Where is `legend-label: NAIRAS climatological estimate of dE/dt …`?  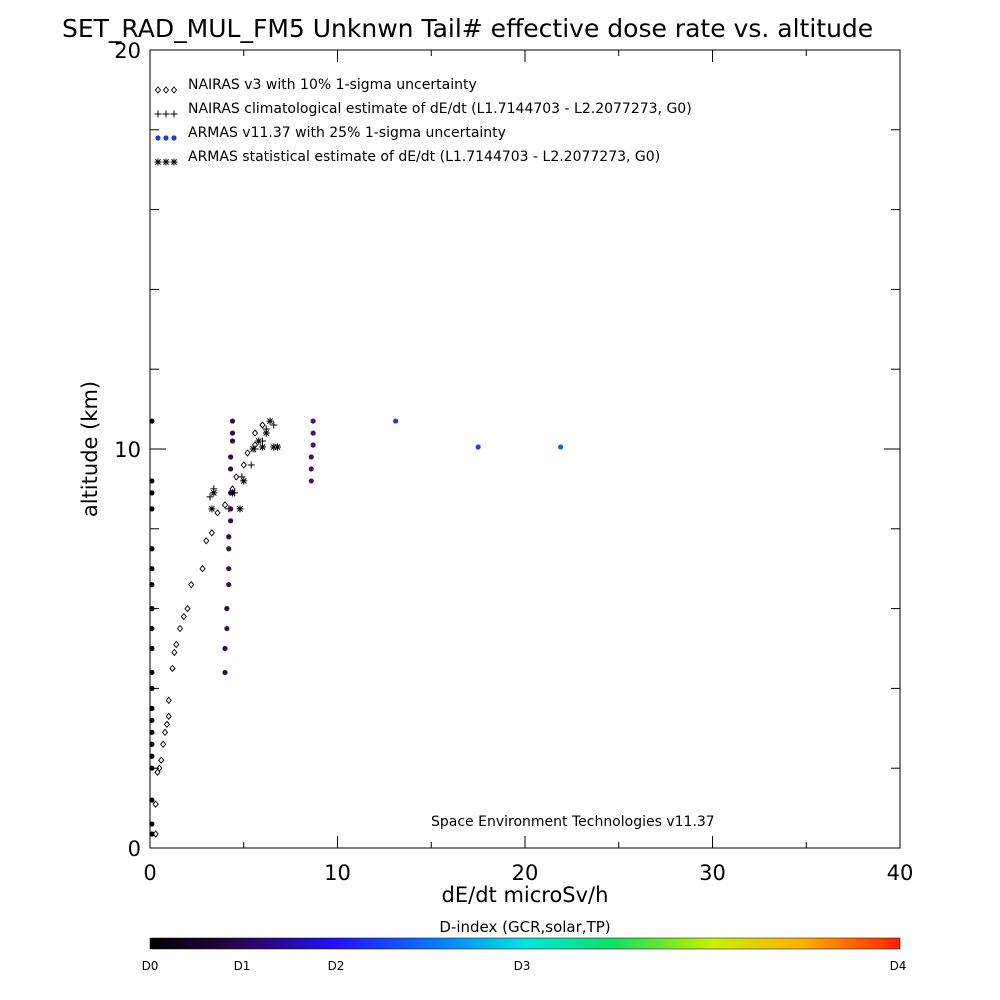
legend-label: NAIRAS climatological estimate of dE/dt … is located at coordinates (440, 109).